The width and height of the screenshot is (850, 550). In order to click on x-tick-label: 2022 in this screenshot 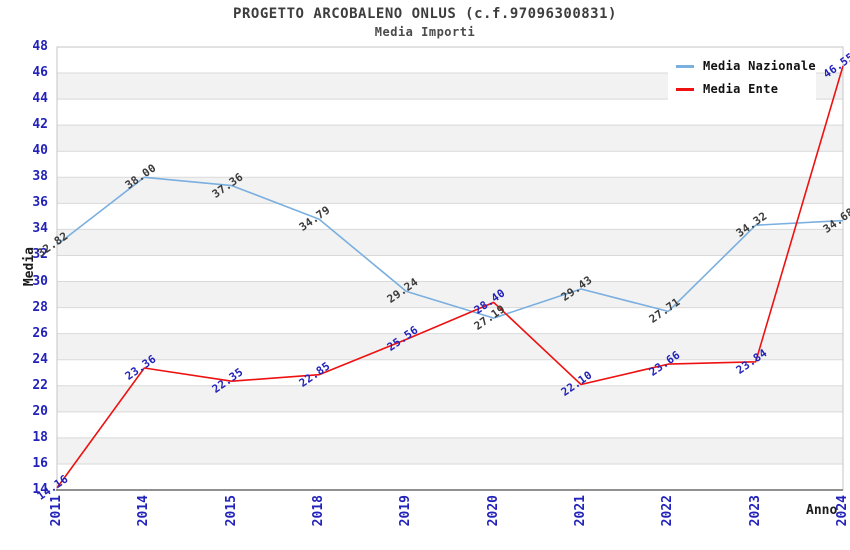, I will do `click(668, 511)`.